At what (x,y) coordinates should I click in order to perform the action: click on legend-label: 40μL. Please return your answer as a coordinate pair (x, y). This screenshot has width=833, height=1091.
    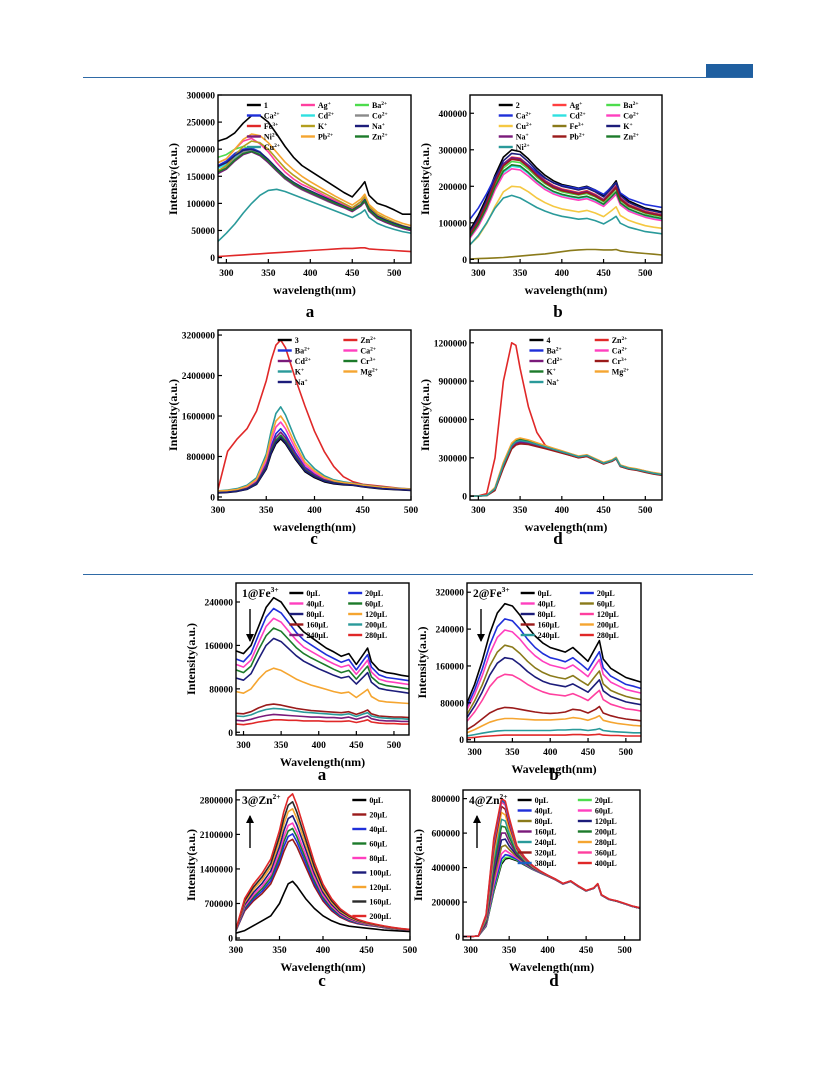
    Looking at the image, I should click on (315, 604).